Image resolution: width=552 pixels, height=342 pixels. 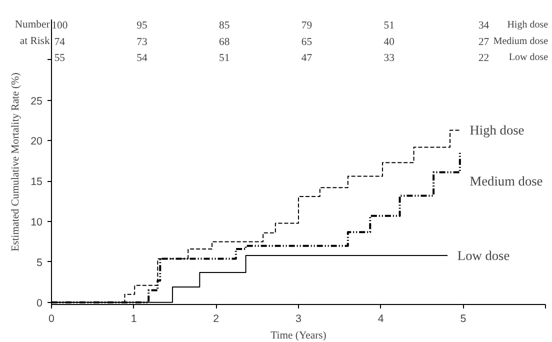 I want to click on annotation: High dose, so click(x=528, y=25).